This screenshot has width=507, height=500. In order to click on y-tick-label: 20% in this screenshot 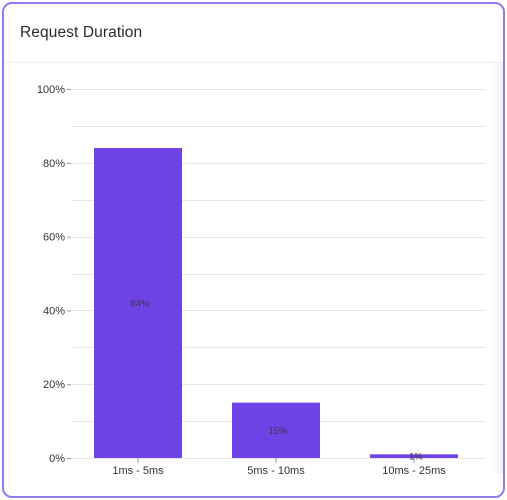, I will do `click(54, 385)`.